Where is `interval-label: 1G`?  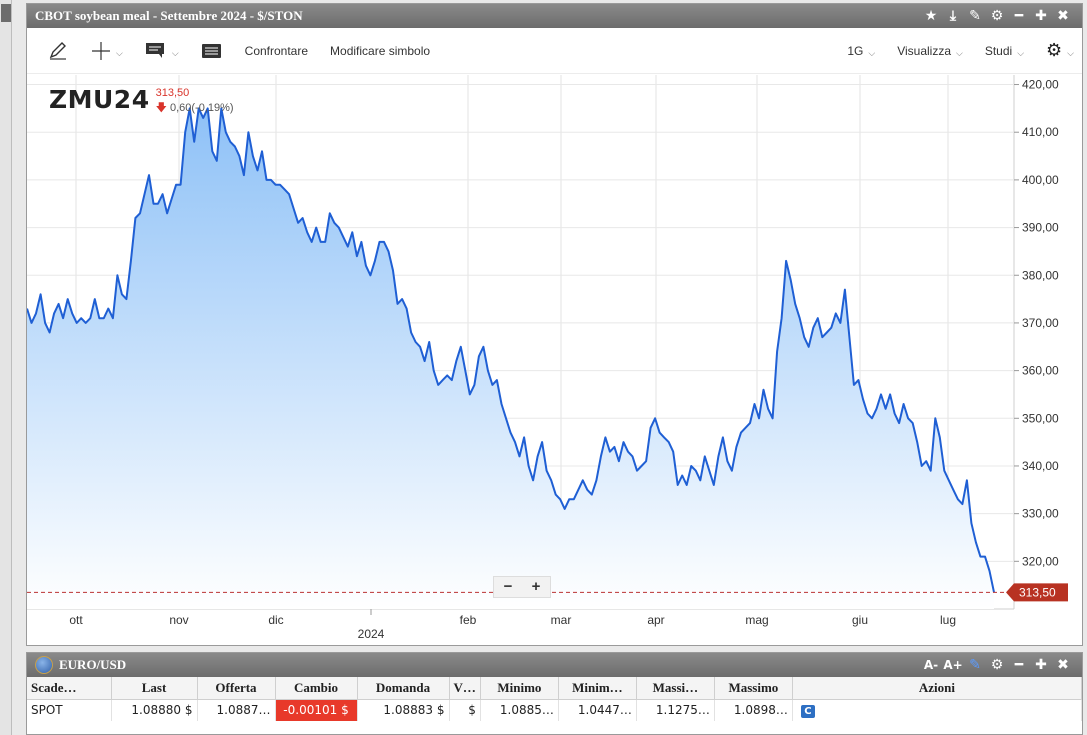 interval-label: 1G is located at coordinates (855, 50).